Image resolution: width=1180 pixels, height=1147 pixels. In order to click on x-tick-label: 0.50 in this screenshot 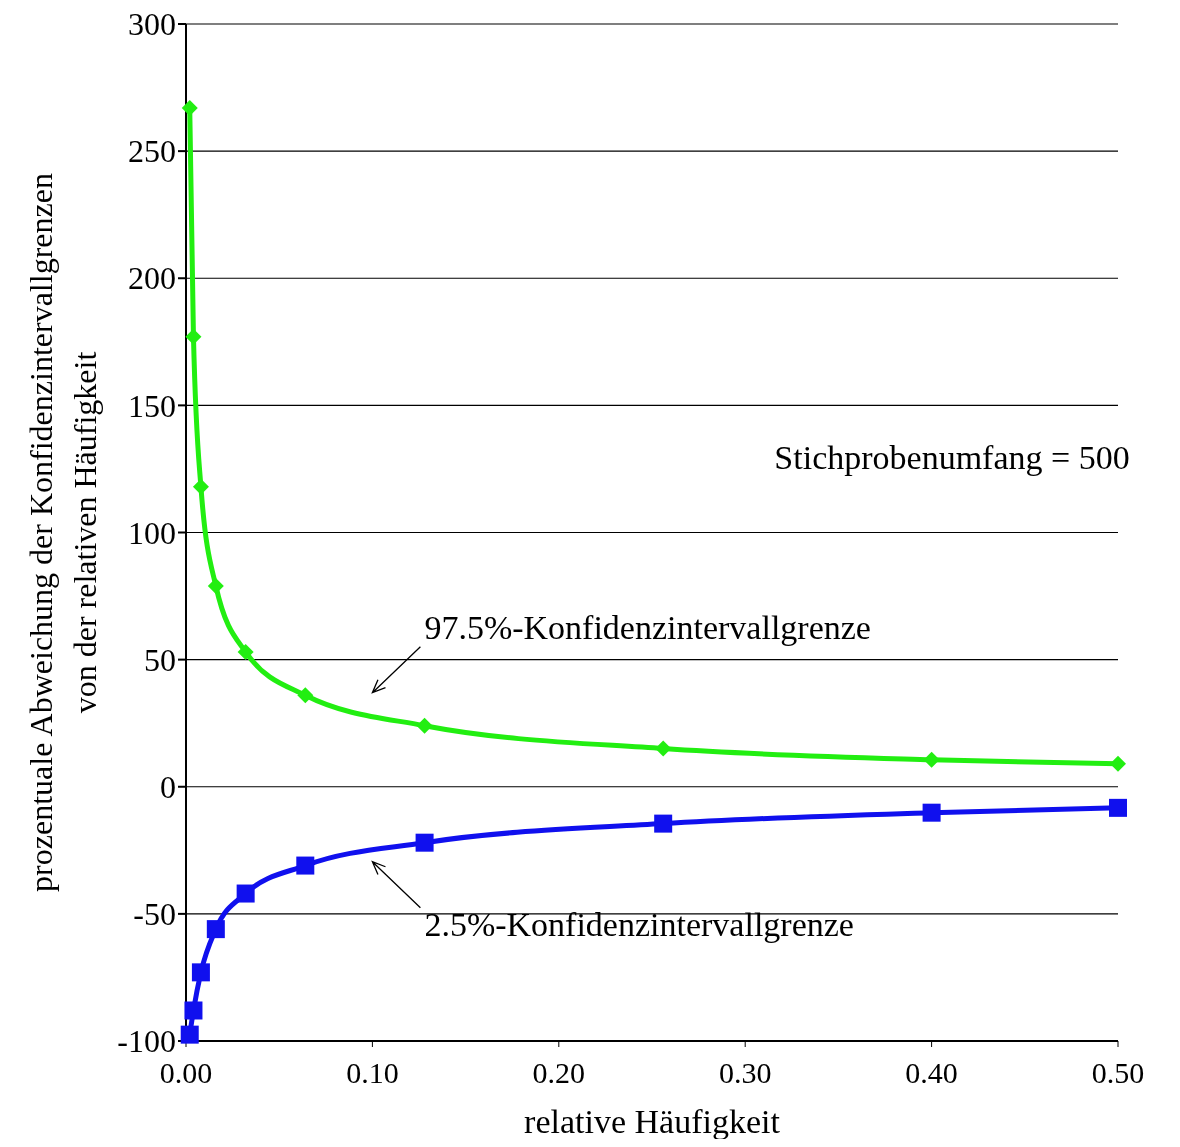, I will do `click(1118, 1072)`.